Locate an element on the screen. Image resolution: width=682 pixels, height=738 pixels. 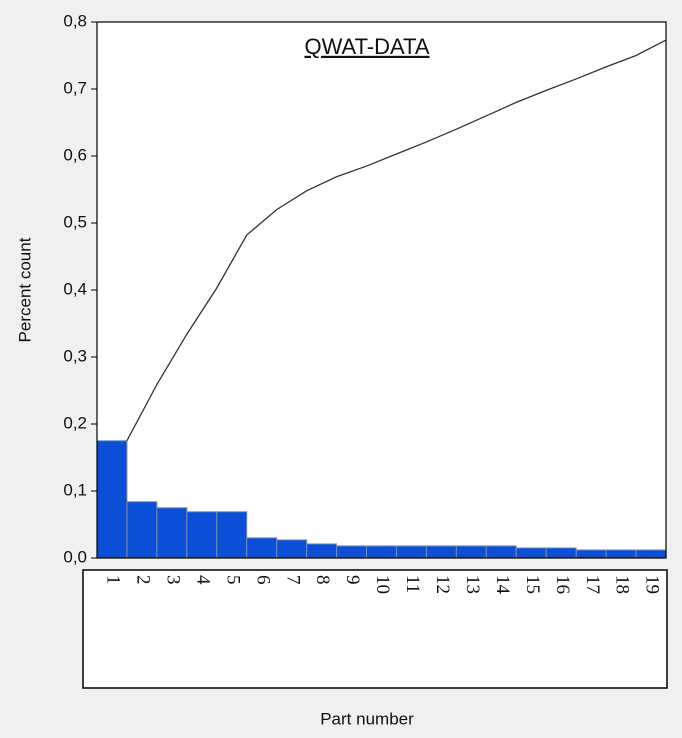
y-tick-label: 0,8 is located at coordinates (75, 20).